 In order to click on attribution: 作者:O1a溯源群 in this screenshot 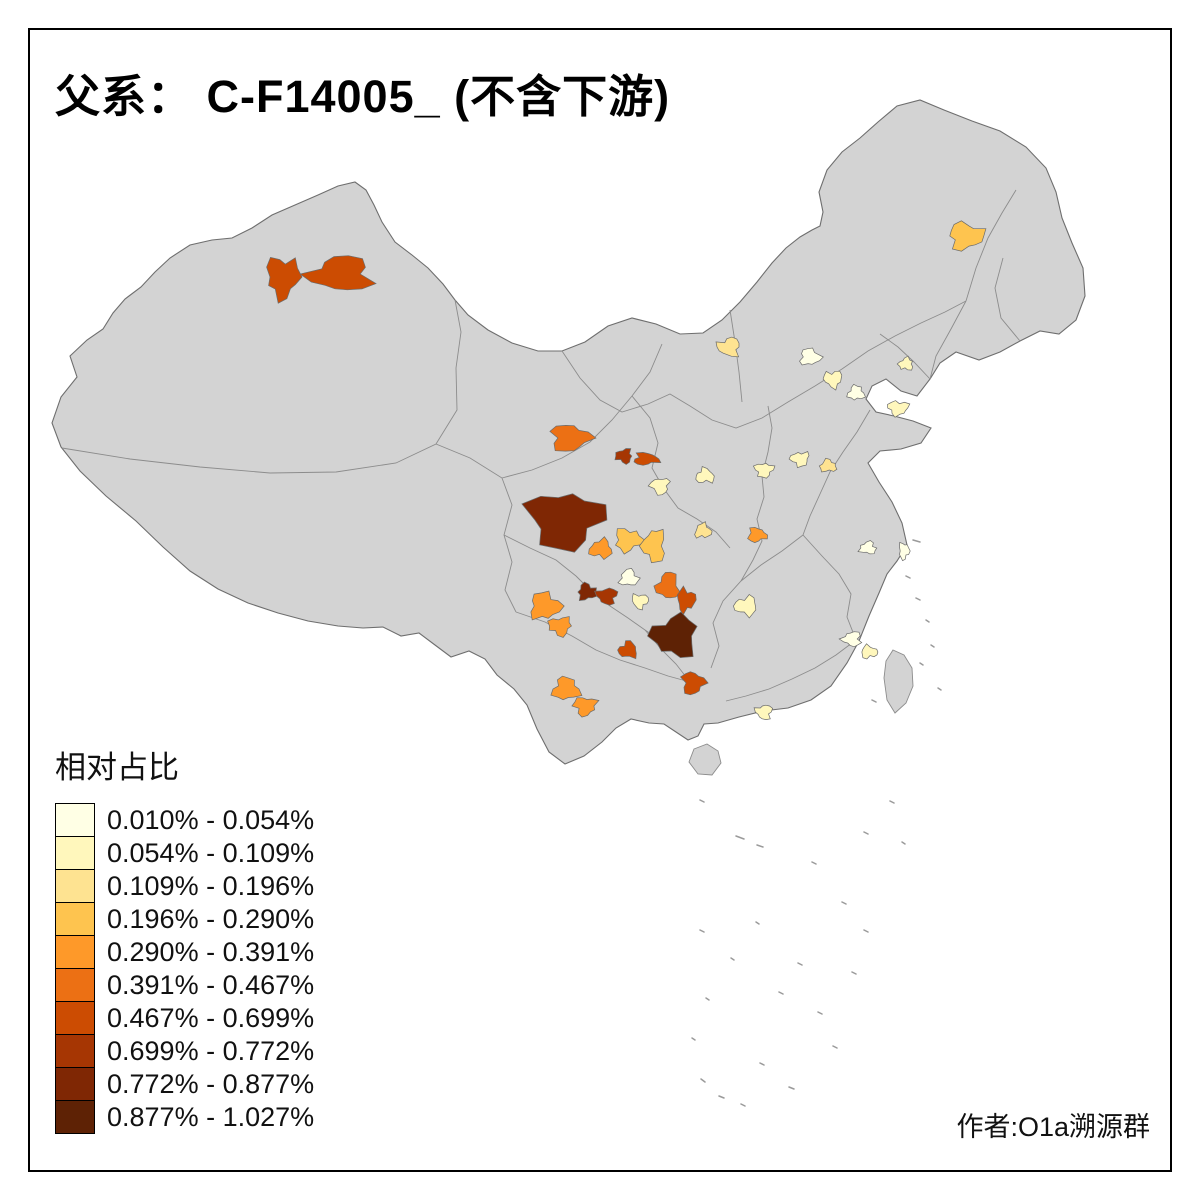, I will do `click(1053, 1127)`.